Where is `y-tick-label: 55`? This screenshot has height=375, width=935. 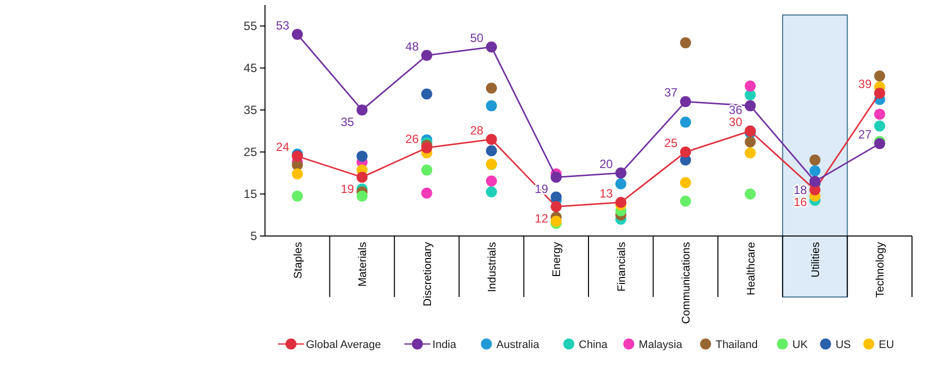
y-tick-label: 55 is located at coordinates (251, 26).